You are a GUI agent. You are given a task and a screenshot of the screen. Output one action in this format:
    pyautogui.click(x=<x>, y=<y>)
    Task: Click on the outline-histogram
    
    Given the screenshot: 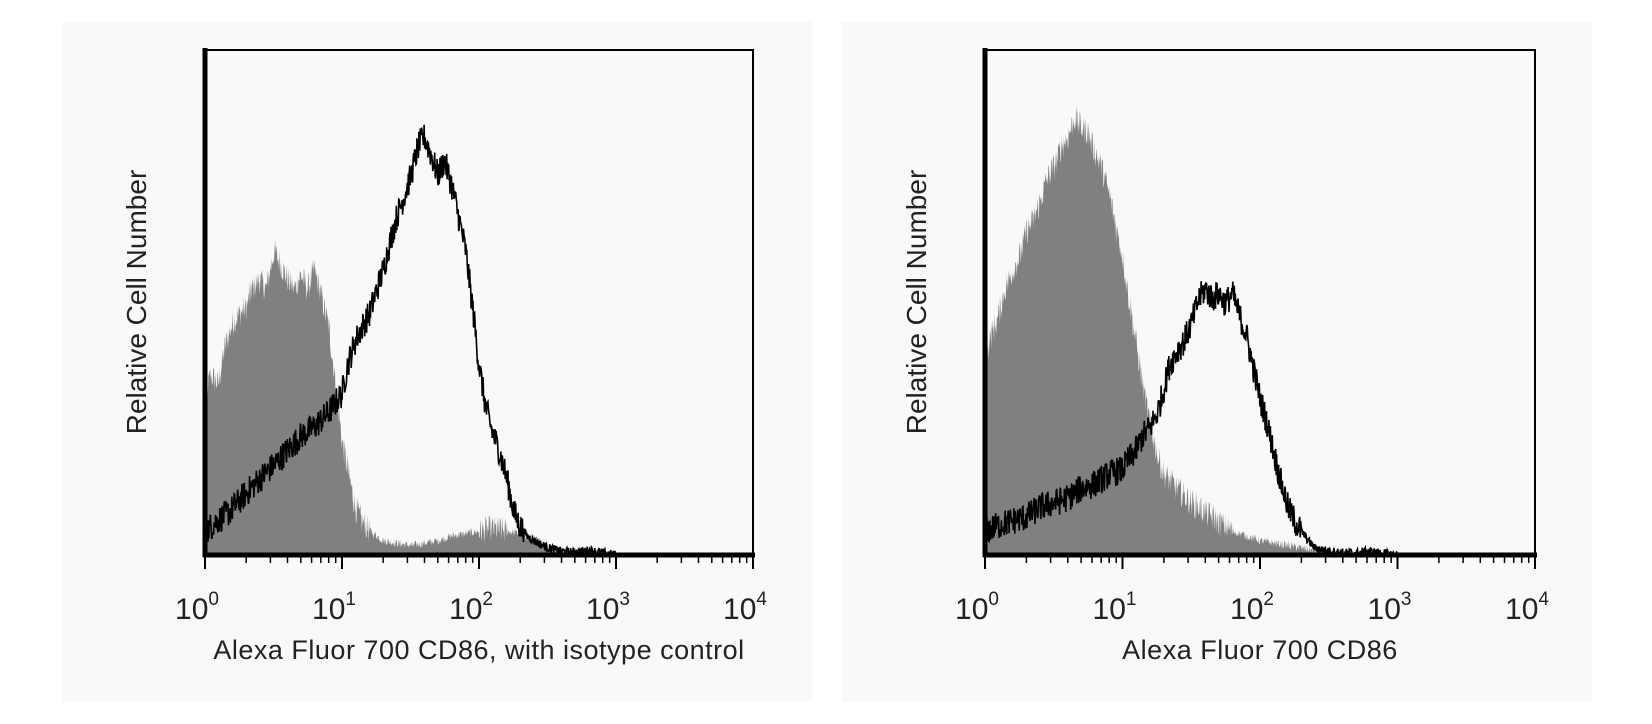 What is the action you would take?
    pyautogui.click(x=410, y=341)
    